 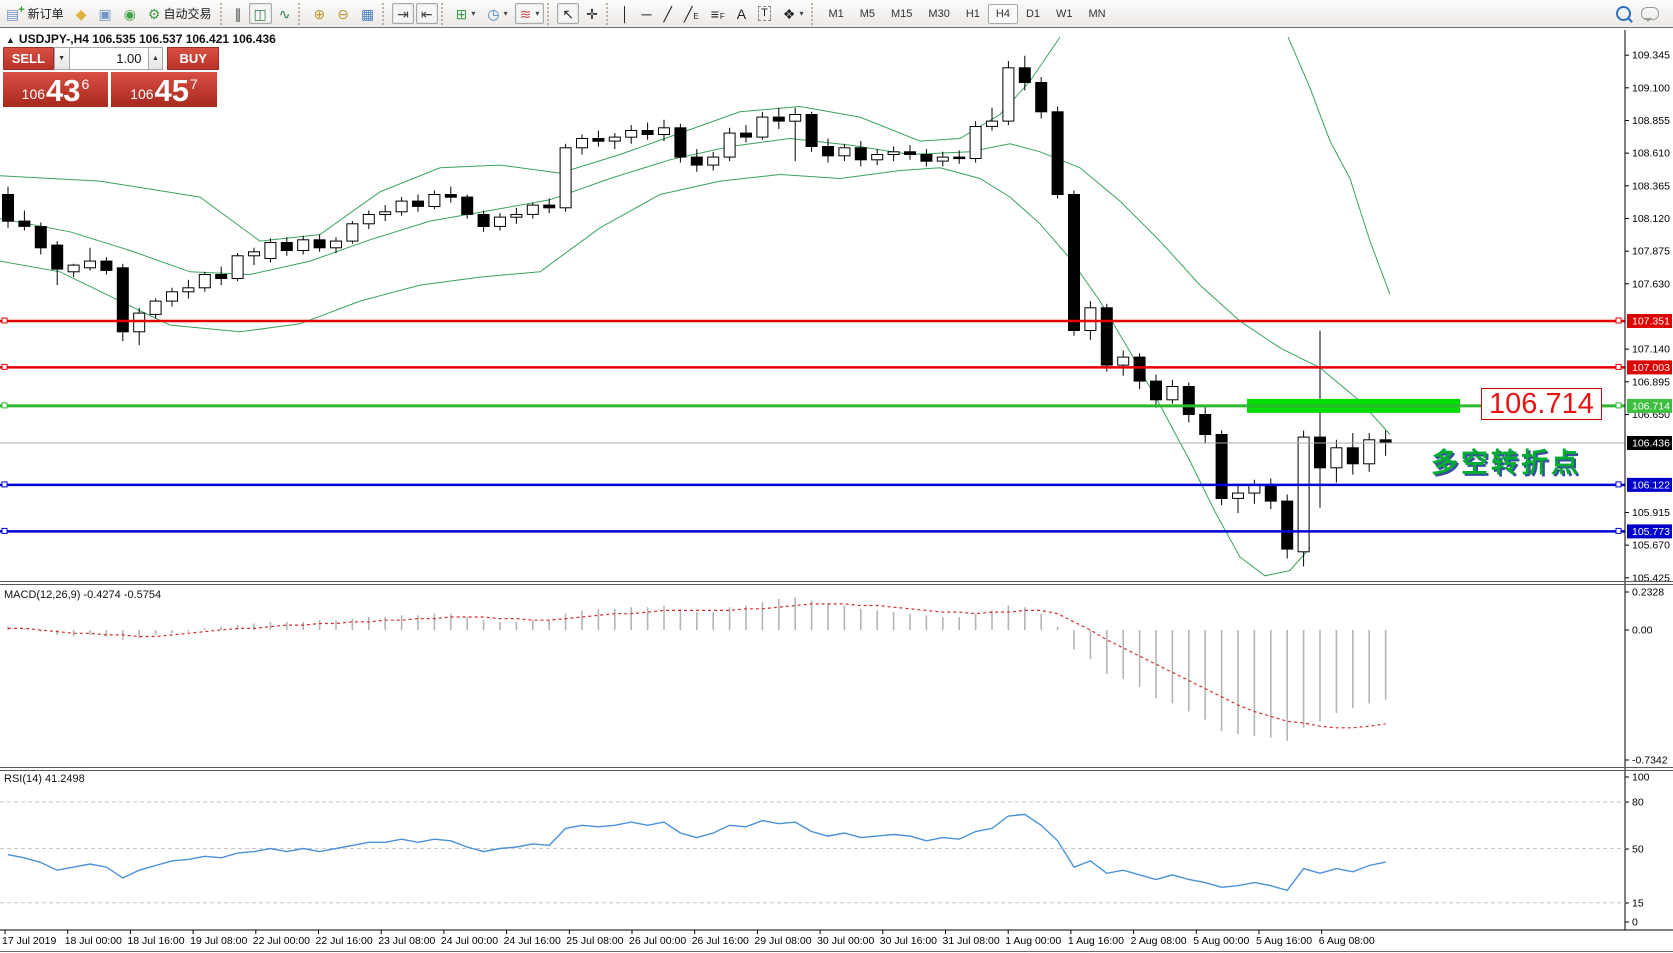 What do you see at coordinates (154, 13) in the screenshot?
I see `auto-trading-icon: ⚙` at bounding box center [154, 13].